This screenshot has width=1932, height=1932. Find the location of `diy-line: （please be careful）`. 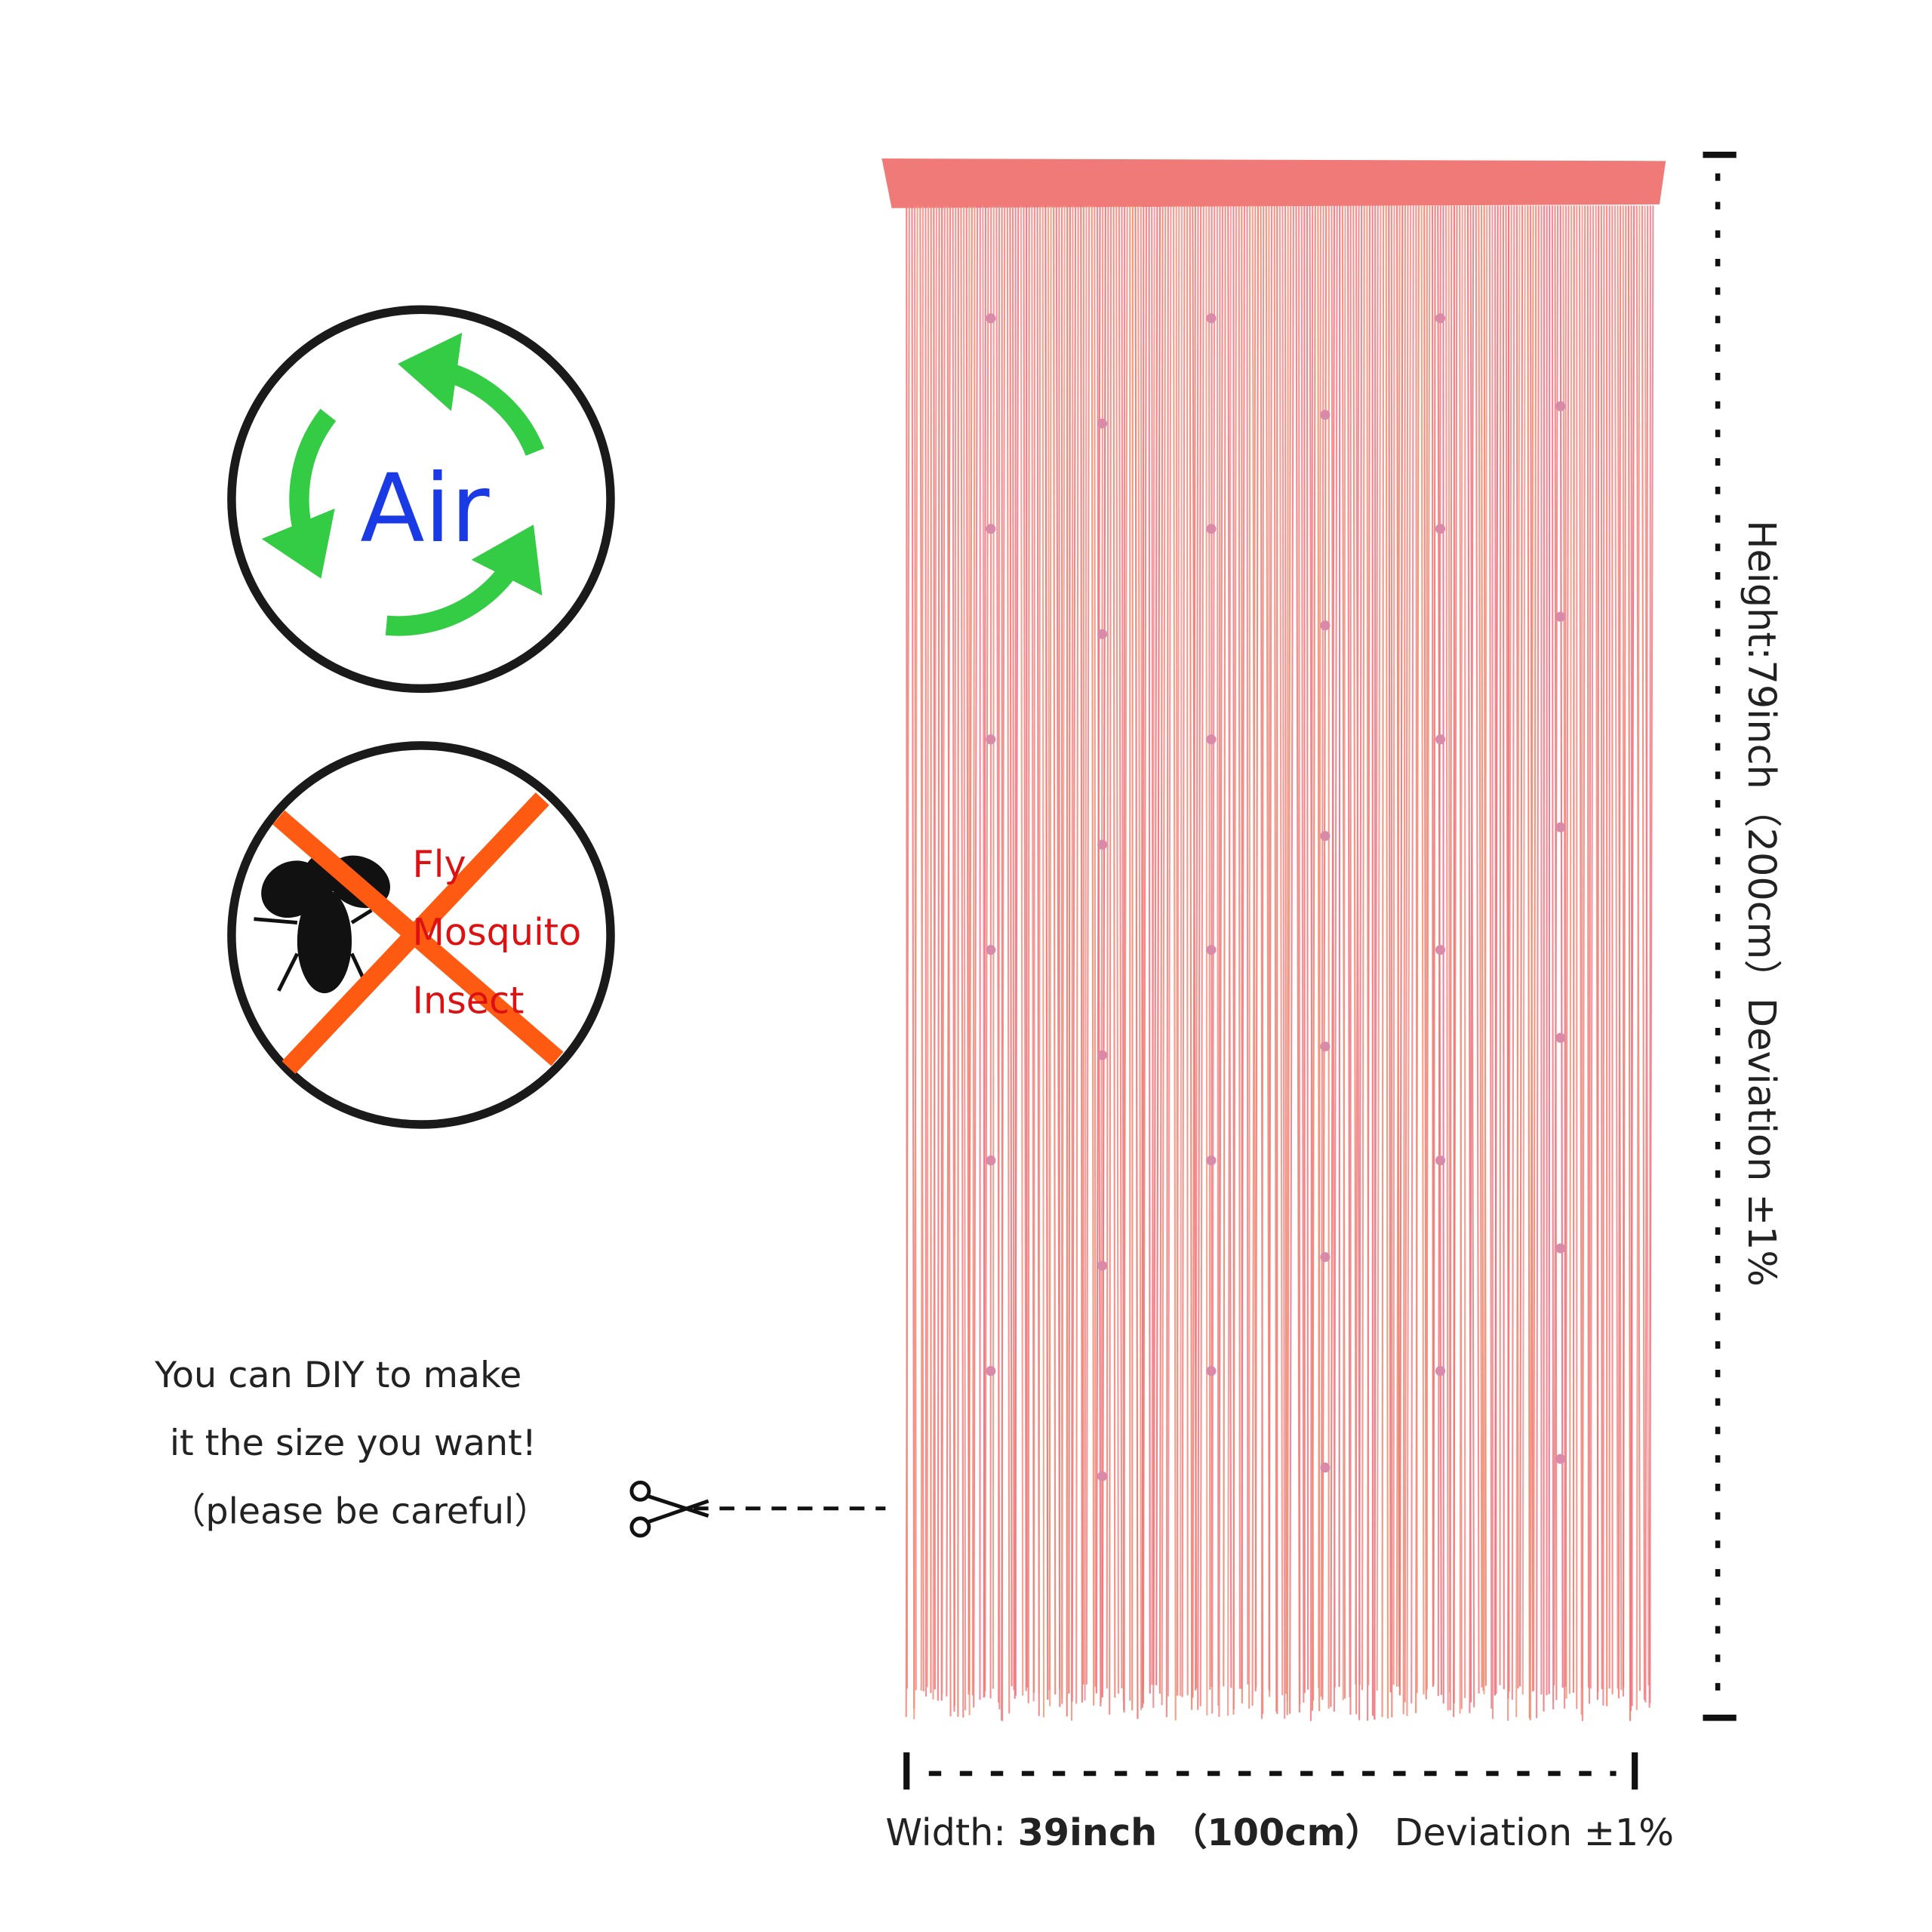

diy-line: （please be careful） is located at coordinates (360, 1511).